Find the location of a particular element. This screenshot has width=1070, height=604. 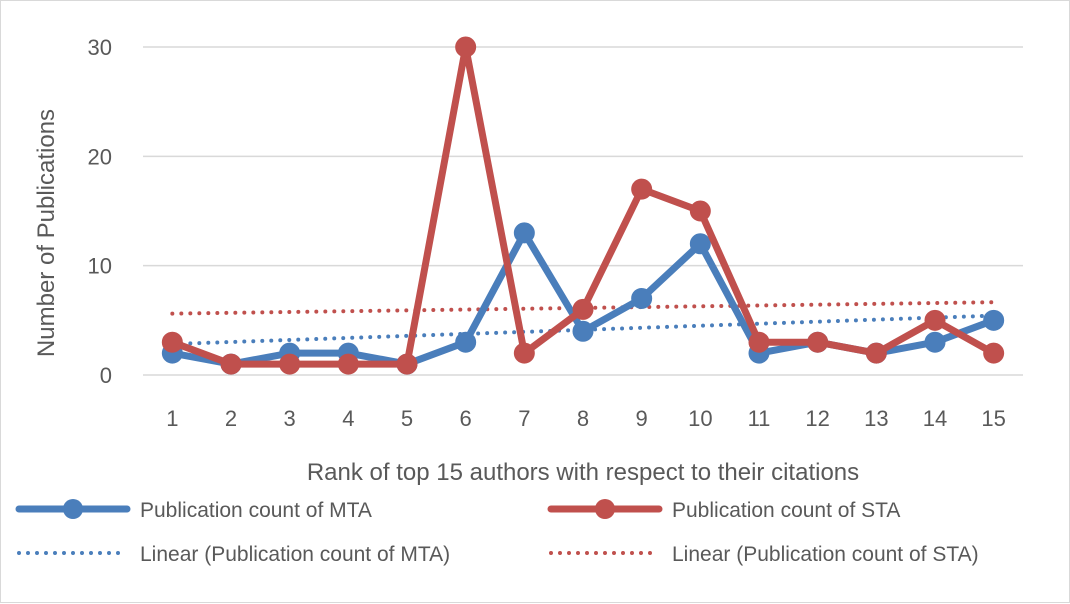

x-tick-label-10: 10 is located at coordinates (700, 418).